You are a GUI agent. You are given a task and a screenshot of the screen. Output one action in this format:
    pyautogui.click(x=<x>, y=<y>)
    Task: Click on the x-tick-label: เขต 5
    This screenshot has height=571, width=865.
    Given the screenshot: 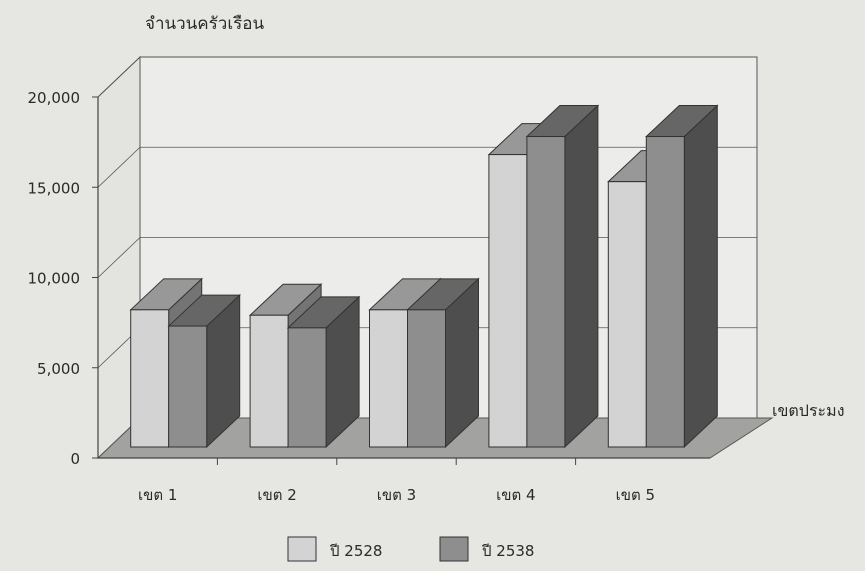 What is the action you would take?
    pyautogui.click(x=635, y=495)
    